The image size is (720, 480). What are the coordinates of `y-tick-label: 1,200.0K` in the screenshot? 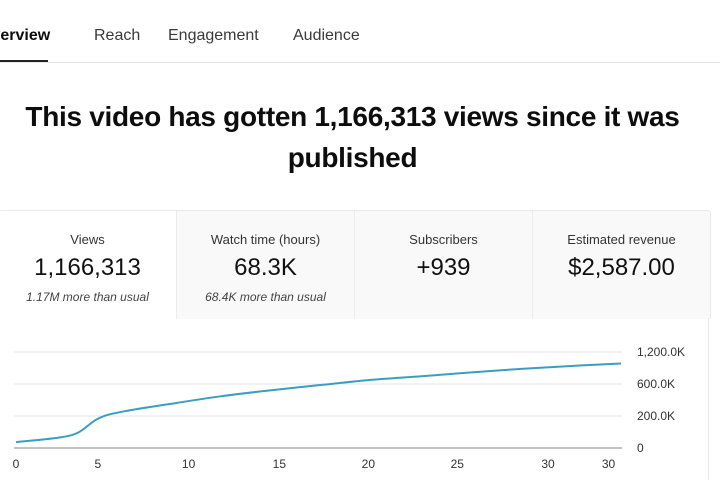 It's located at (661, 352).